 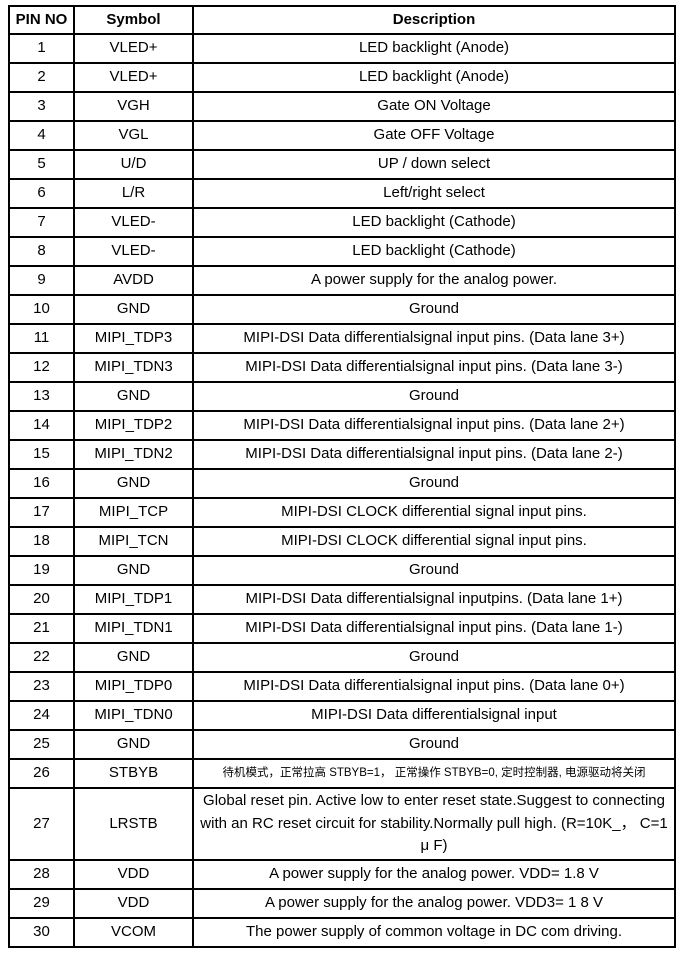 I want to click on pin-cell: 13, so click(x=41, y=396).